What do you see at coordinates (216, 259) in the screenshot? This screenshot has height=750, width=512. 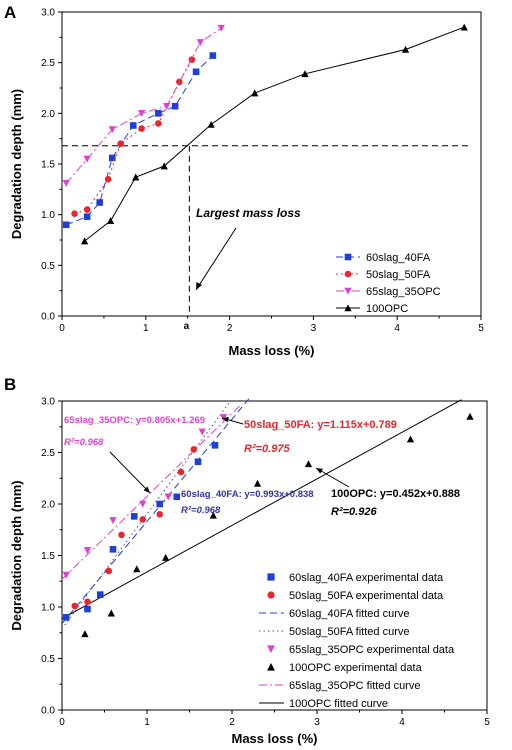 I see `largest-mass-loss-arrow` at bounding box center [216, 259].